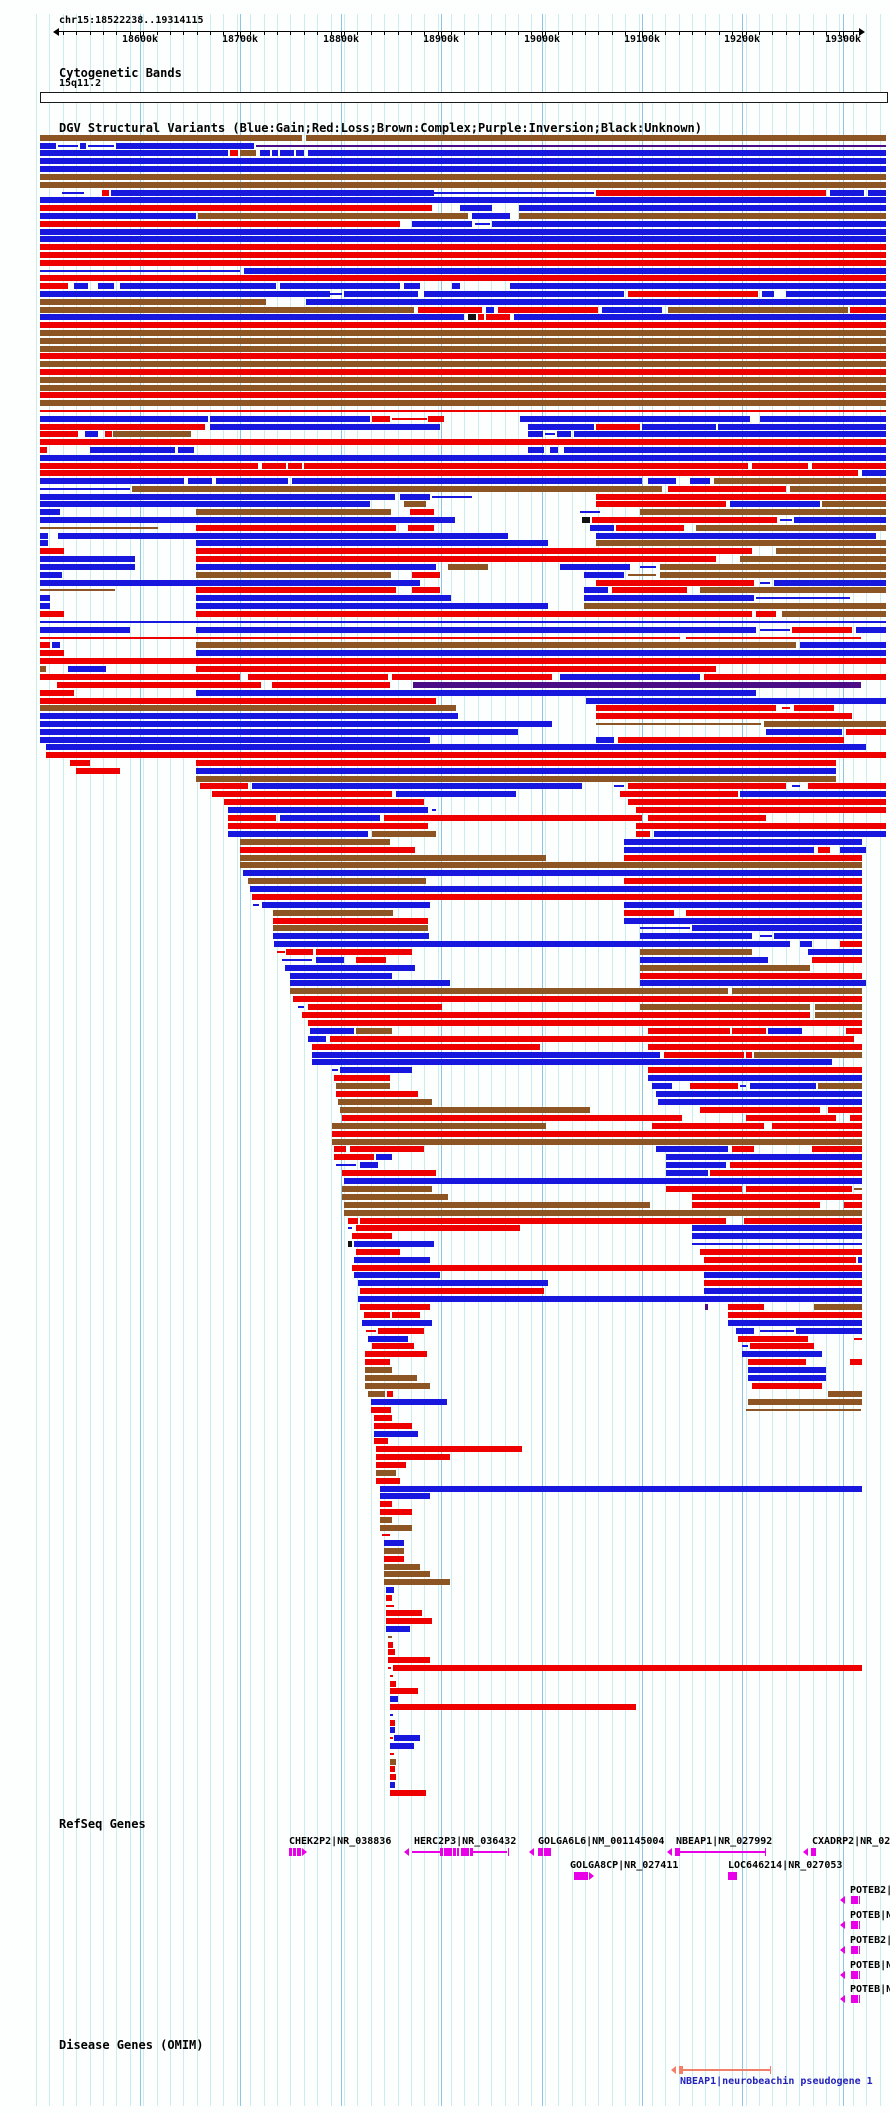 This screenshot has height=2114, width=890. I want to click on gene-label: GOLGA8CP|NR_027411, so click(624, 1865).